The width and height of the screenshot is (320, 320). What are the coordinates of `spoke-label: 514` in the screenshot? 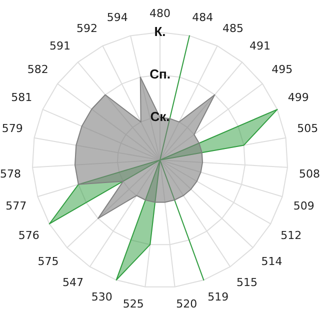 It's located at (271, 261).